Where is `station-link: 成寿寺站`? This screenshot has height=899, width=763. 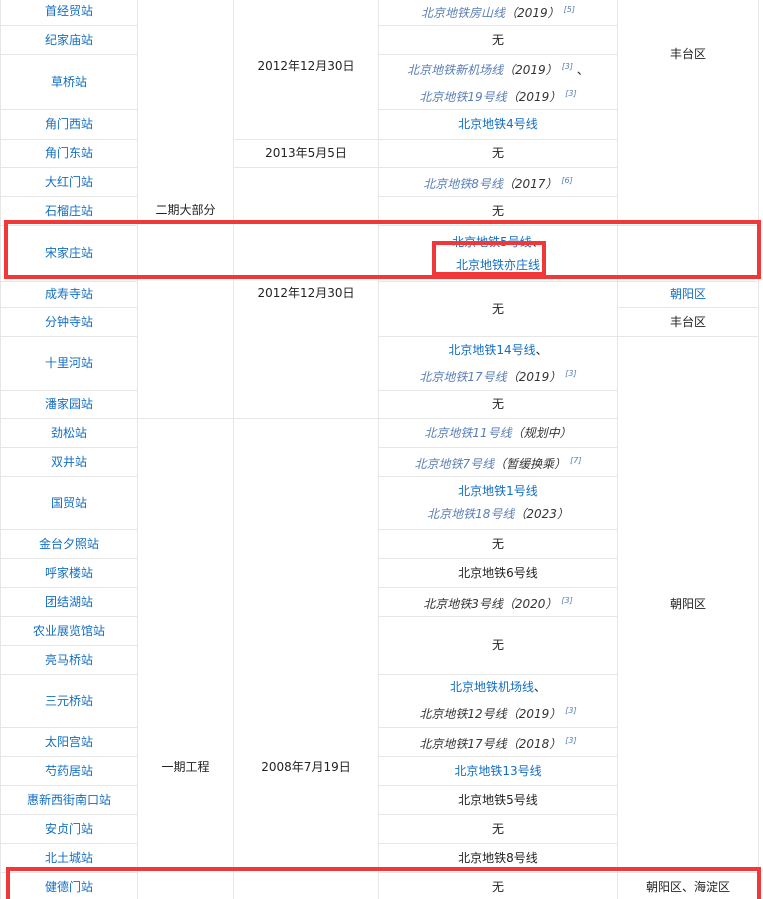
station-link: 成寿寺站 is located at coordinates (68, 294).